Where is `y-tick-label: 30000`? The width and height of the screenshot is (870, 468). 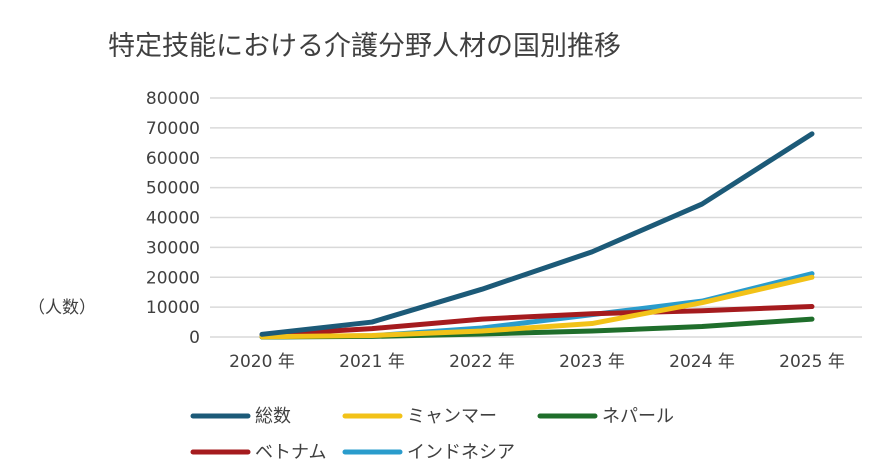 y-tick-label: 30000 is located at coordinates (173, 248).